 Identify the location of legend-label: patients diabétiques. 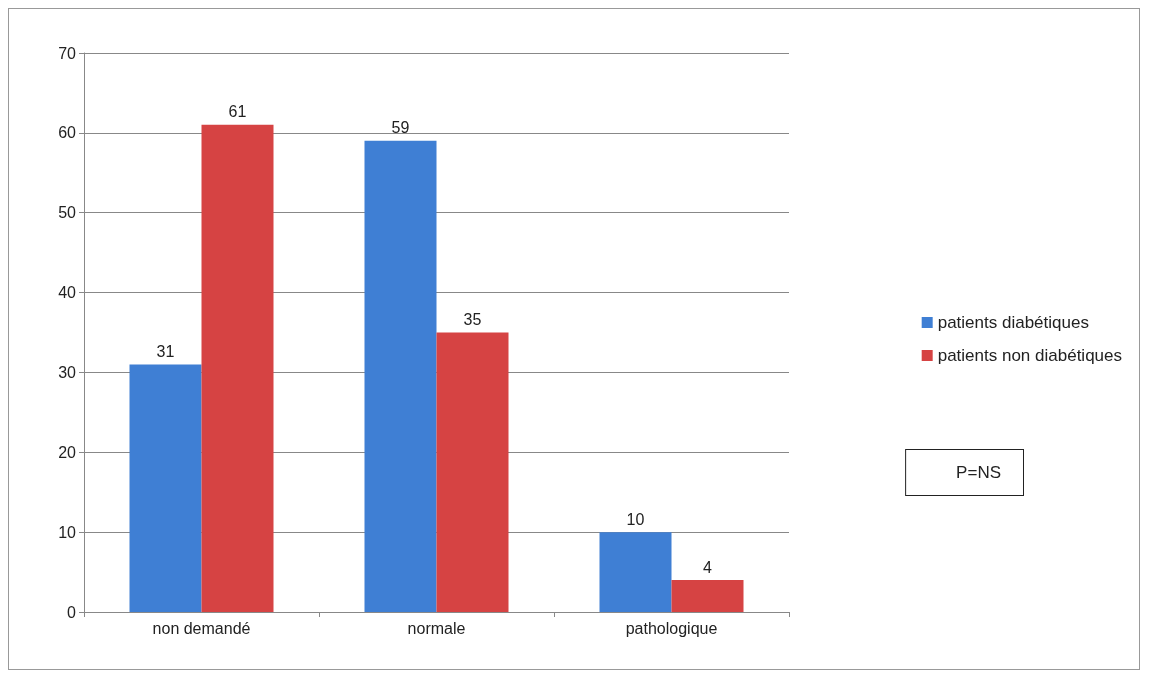
(1013, 322).